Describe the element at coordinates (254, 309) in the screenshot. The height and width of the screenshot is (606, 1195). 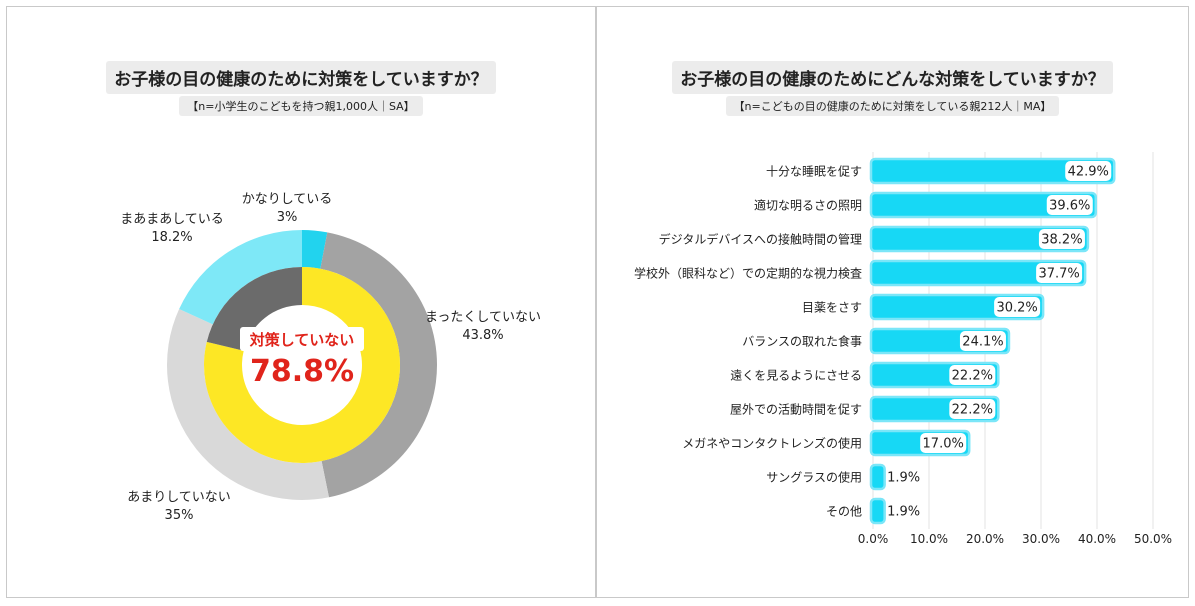
I see `donut-inner-slice-do` at that location.